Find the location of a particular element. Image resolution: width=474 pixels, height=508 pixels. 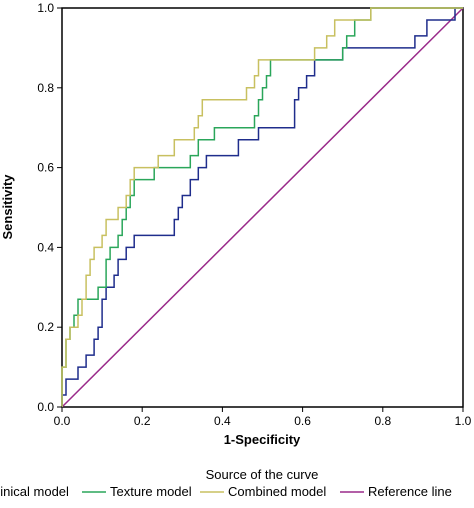

x-axis: 0.0 0.2 0.4 0.6 0.8 1.0 is located at coordinates (263, 417).